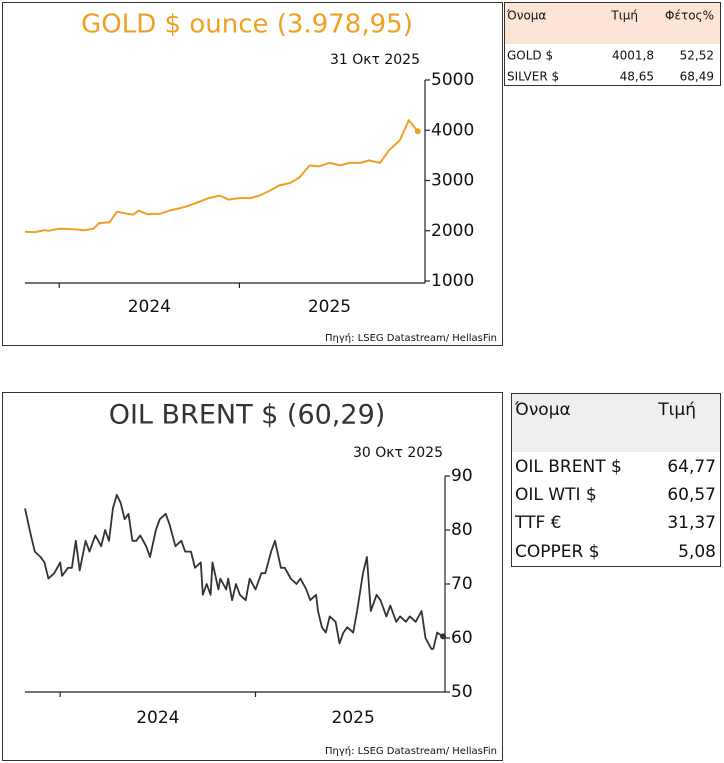 This screenshot has height=763, width=724. I want to click on y-tick-label: 4000, so click(452, 130).